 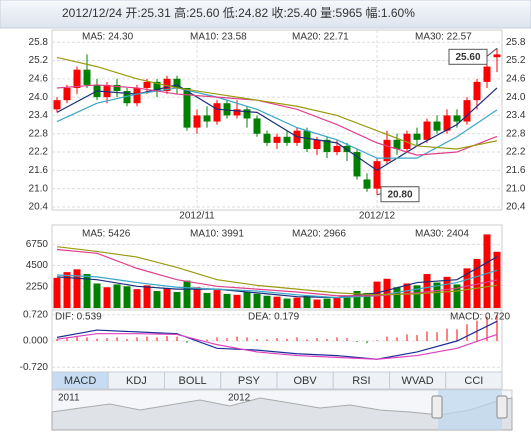 What do you see at coordinates (106, 234) in the screenshot?
I see `legend-entry: MA5: 5426` at bounding box center [106, 234].